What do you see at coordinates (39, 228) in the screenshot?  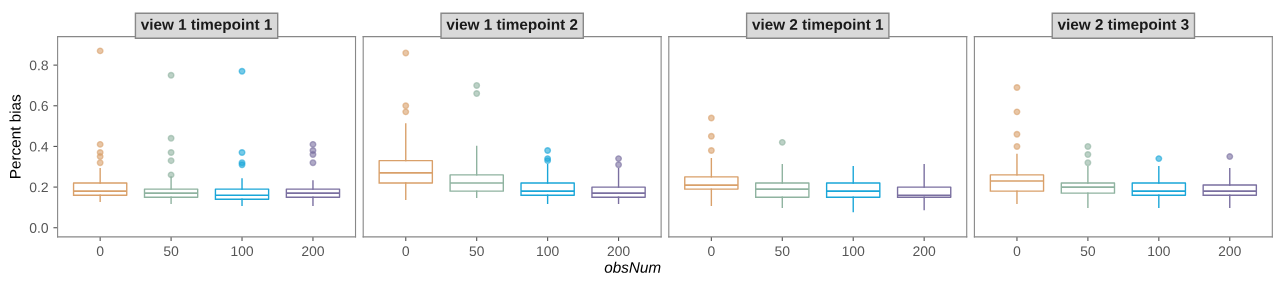 I see `y-tick-label: 0.0` at bounding box center [39, 228].